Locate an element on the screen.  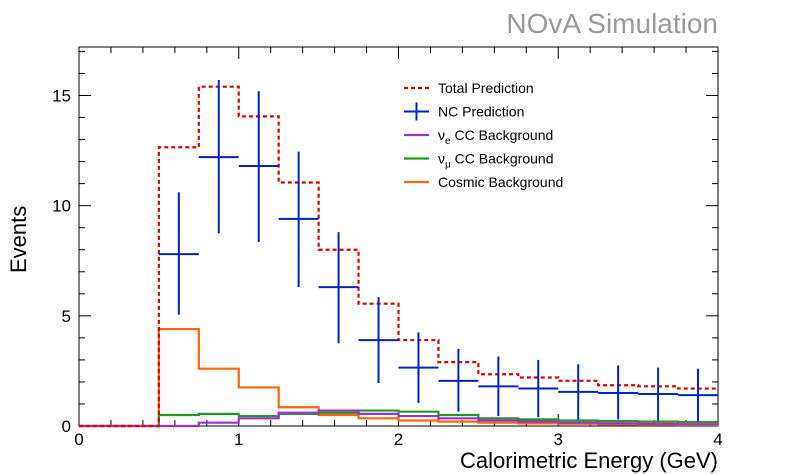
x-tick-label: 0 is located at coordinates (78, 439).